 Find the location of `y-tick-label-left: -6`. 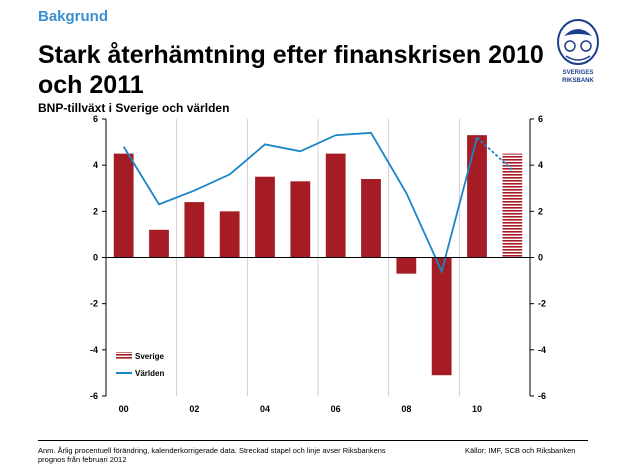

y-tick-label-left: -6 is located at coordinates (94, 396).